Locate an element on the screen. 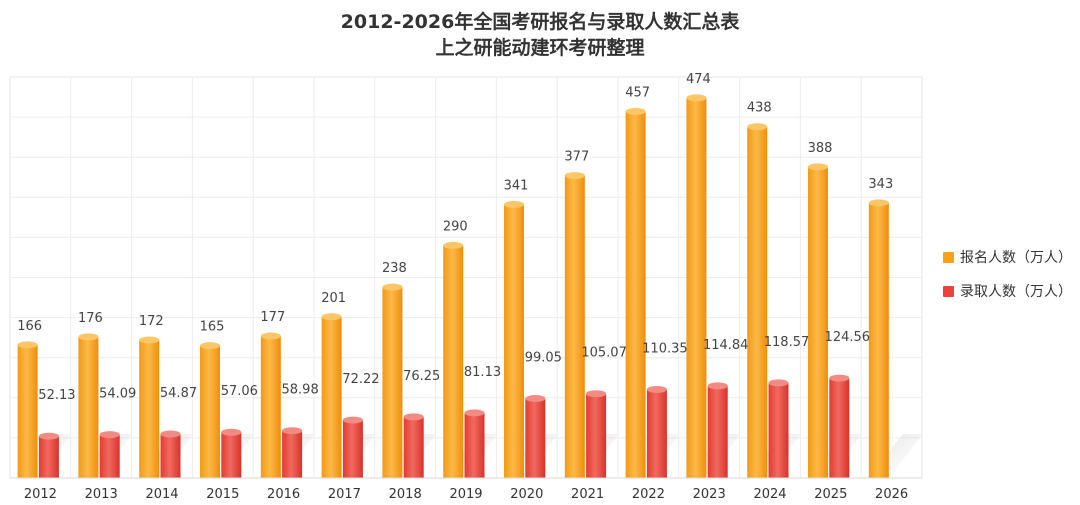 The height and width of the screenshot is (505, 1080). bar-admitted-2022-body is located at coordinates (656, 433).